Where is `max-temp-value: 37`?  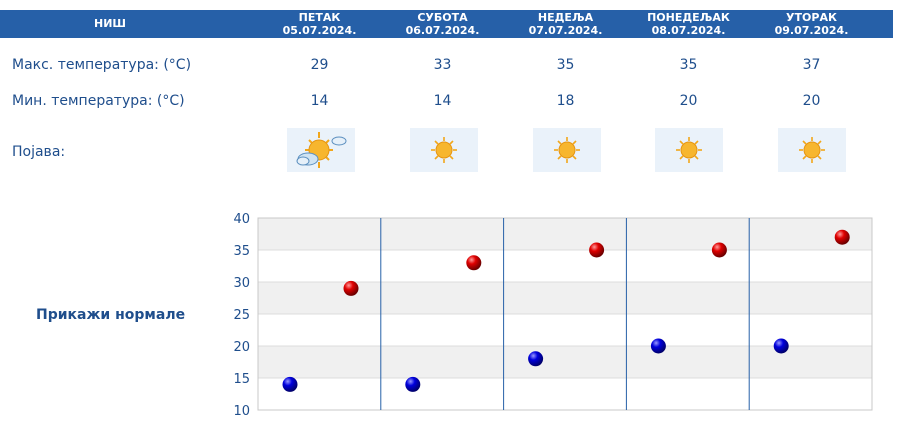 max-temp-value: 37 is located at coordinates (811, 65).